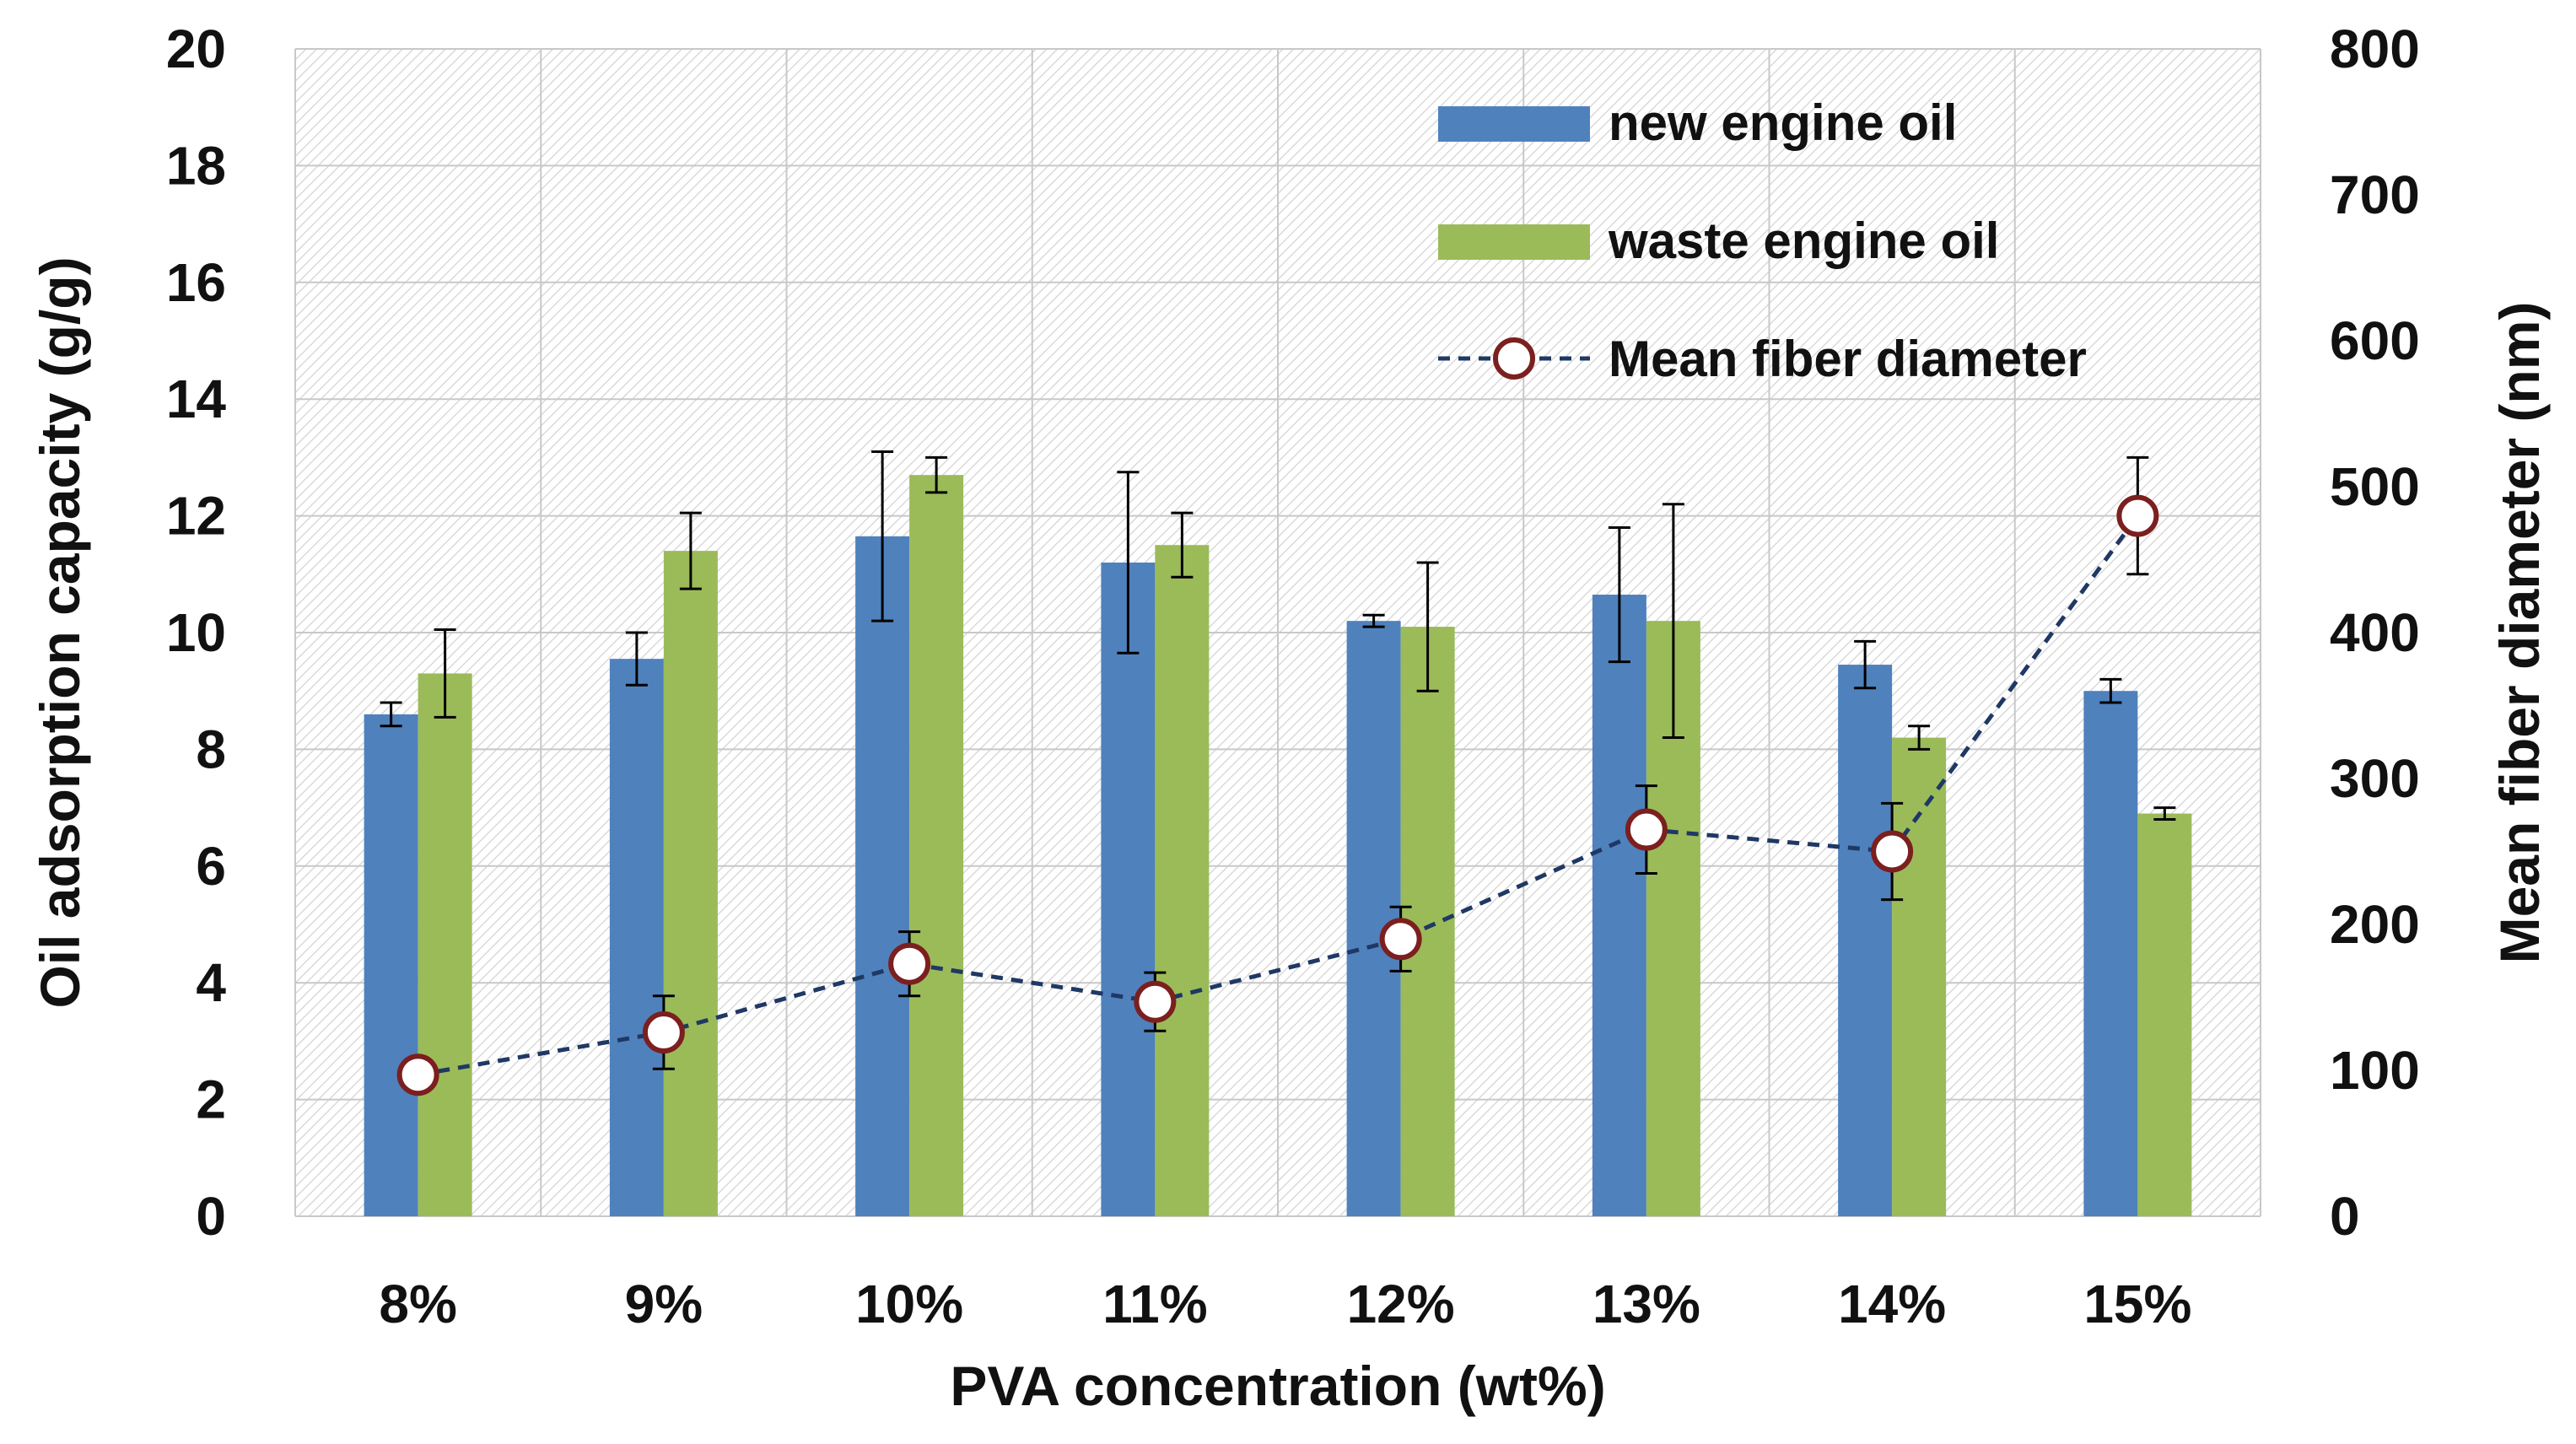 The image size is (2576, 1444). I want to click on y-tick-label: 2, so click(211, 1100).